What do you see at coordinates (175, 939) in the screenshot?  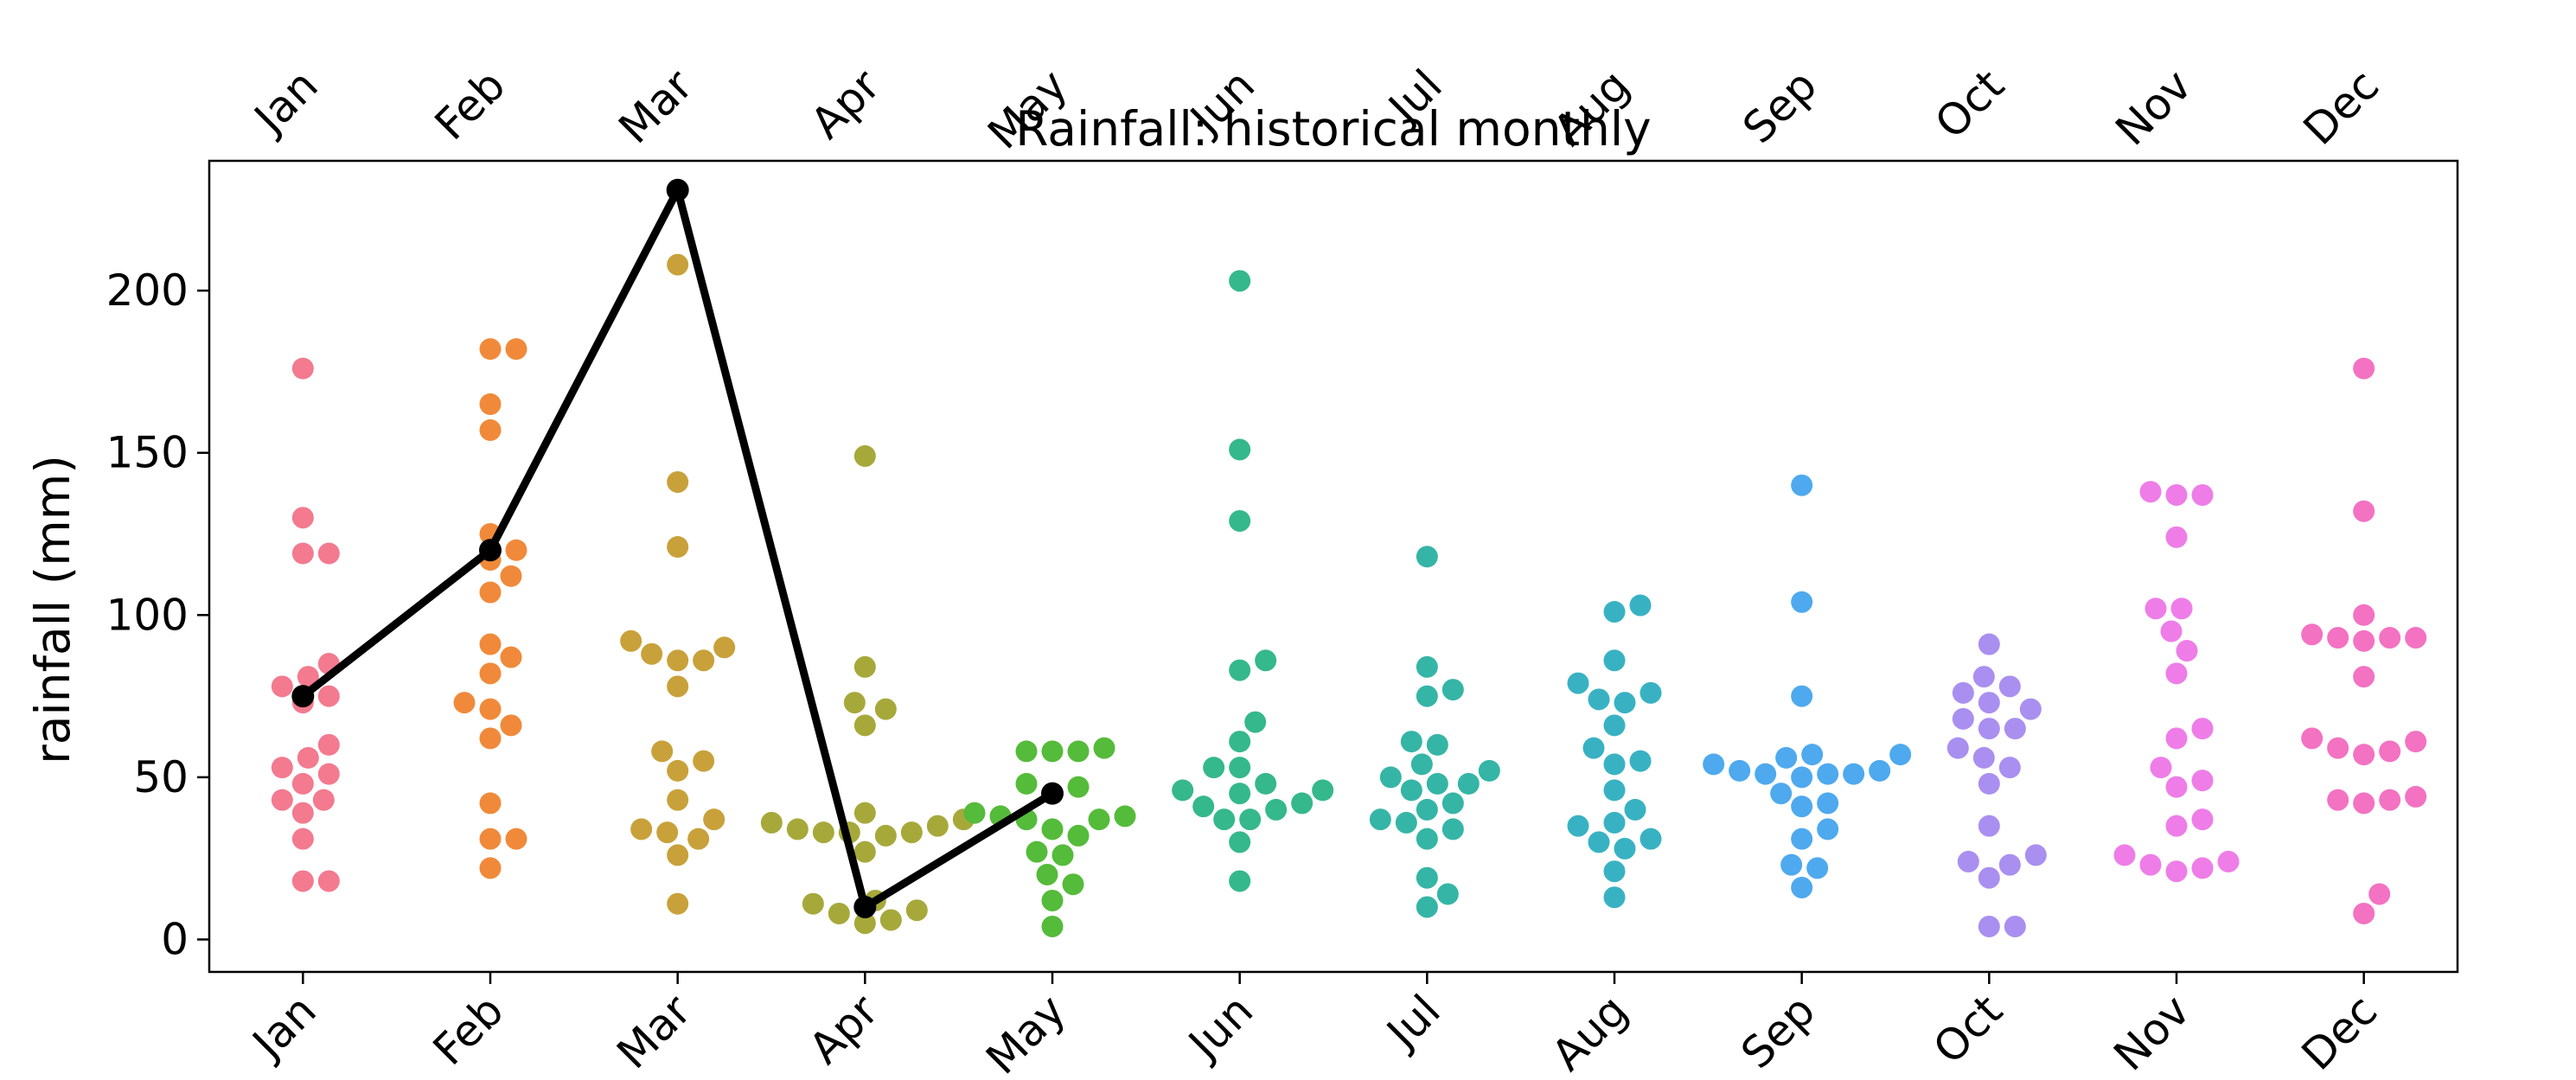 I see `y-tick-label: 0` at bounding box center [175, 939].